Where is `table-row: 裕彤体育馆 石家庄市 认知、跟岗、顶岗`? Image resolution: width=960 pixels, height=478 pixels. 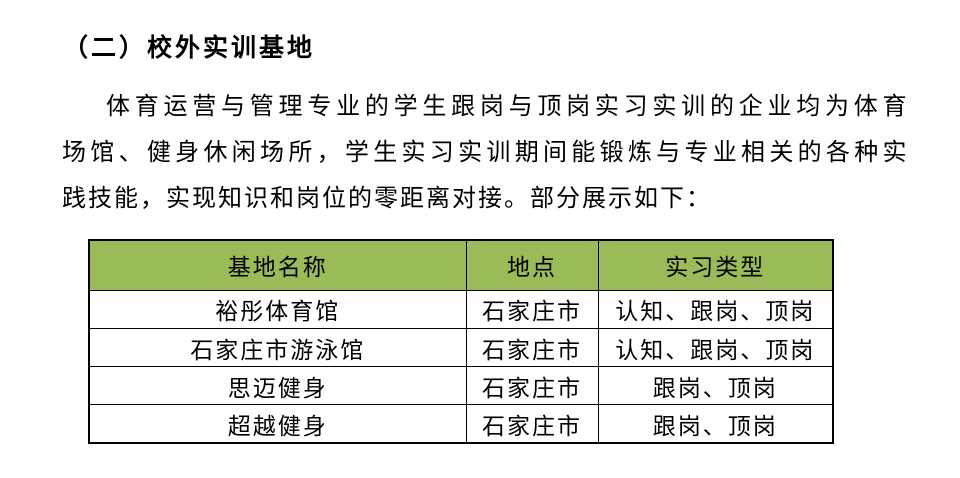 table-row: 裕彤体育馆 石家庄市 认知、跟岗、顶岗 is located at coordinates (461, 309).